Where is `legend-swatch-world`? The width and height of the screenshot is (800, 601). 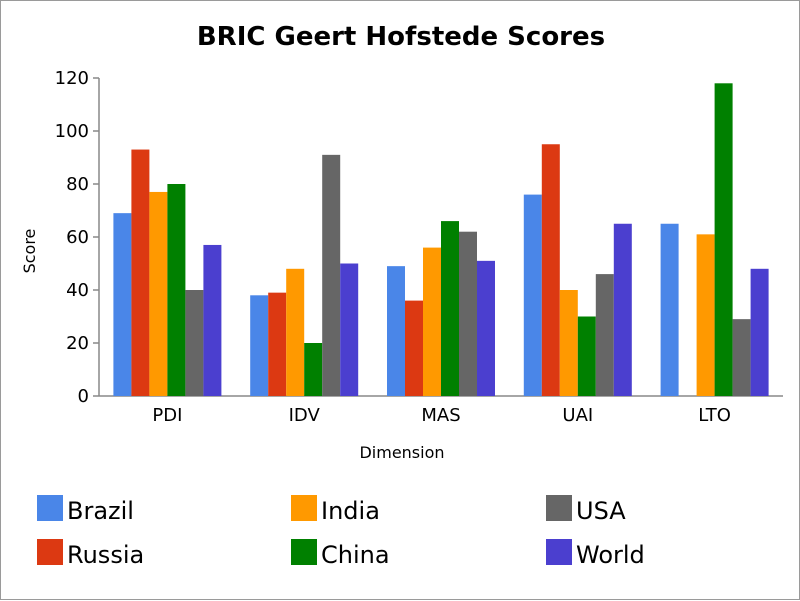
legend-swatch-world is located at coordinates (559, 552).